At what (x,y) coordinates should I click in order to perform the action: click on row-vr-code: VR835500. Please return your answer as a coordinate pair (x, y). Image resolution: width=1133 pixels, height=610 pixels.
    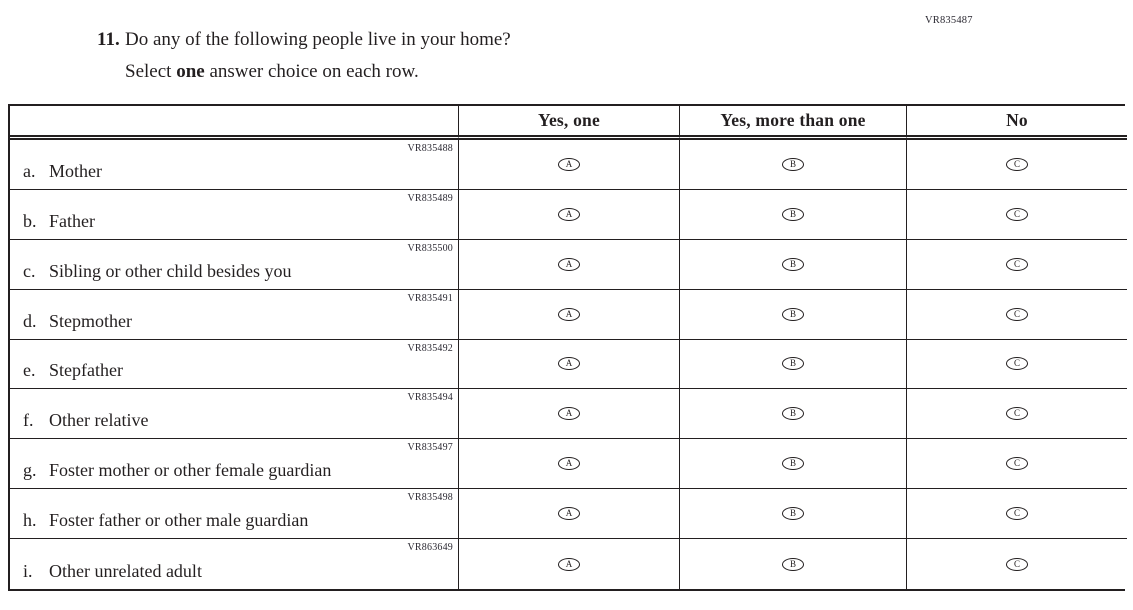
    Looking at the image, I should click on (430, 248).